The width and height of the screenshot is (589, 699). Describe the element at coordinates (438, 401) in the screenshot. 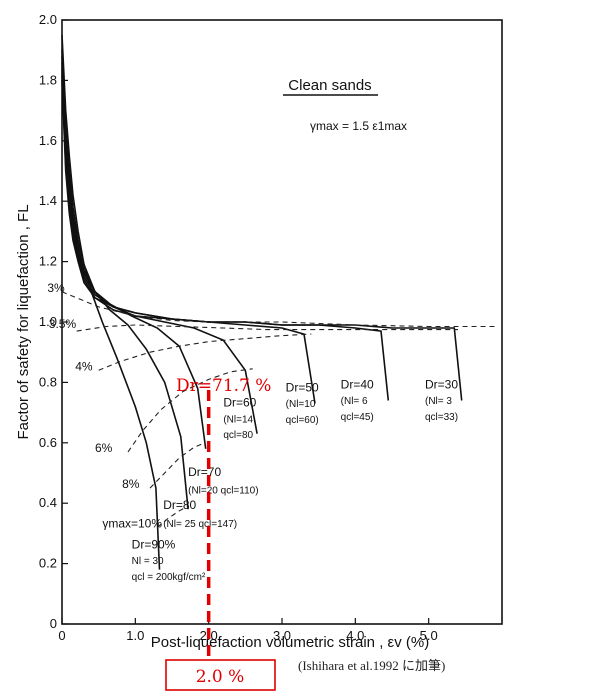

I see `curve-annotation: (Nl= 3` at that location.